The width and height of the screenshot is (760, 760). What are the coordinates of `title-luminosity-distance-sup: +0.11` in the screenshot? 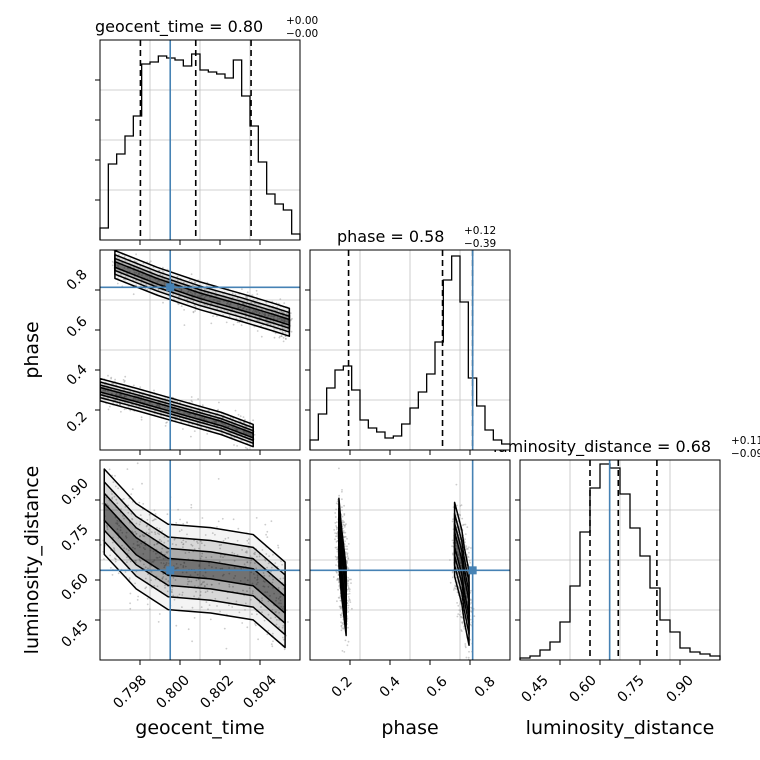 It's located at (745, 441).